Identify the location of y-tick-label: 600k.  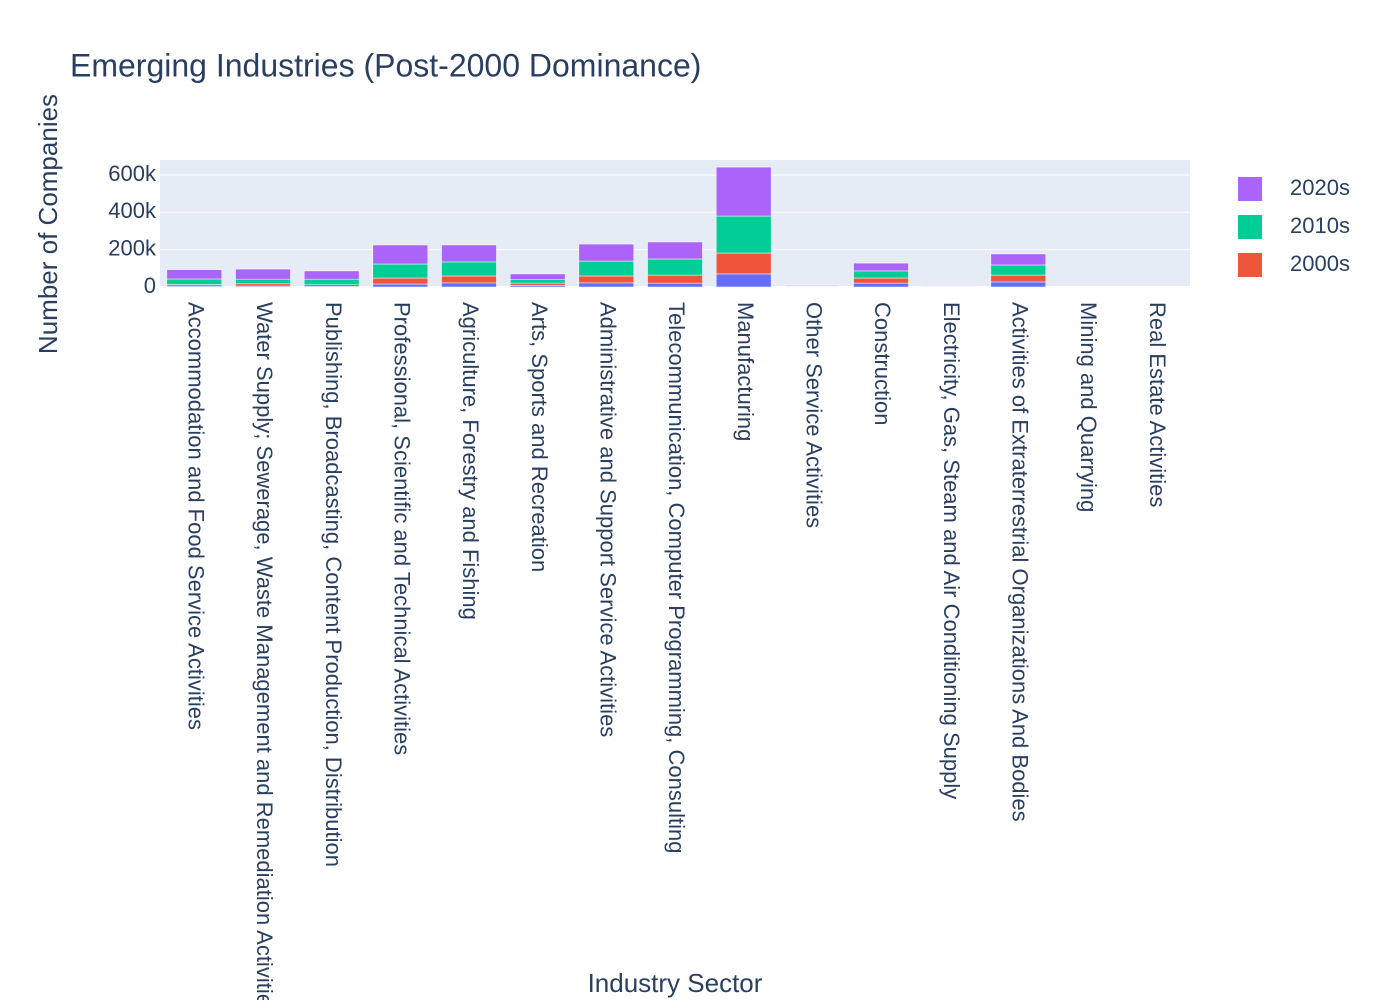
(132, 173).